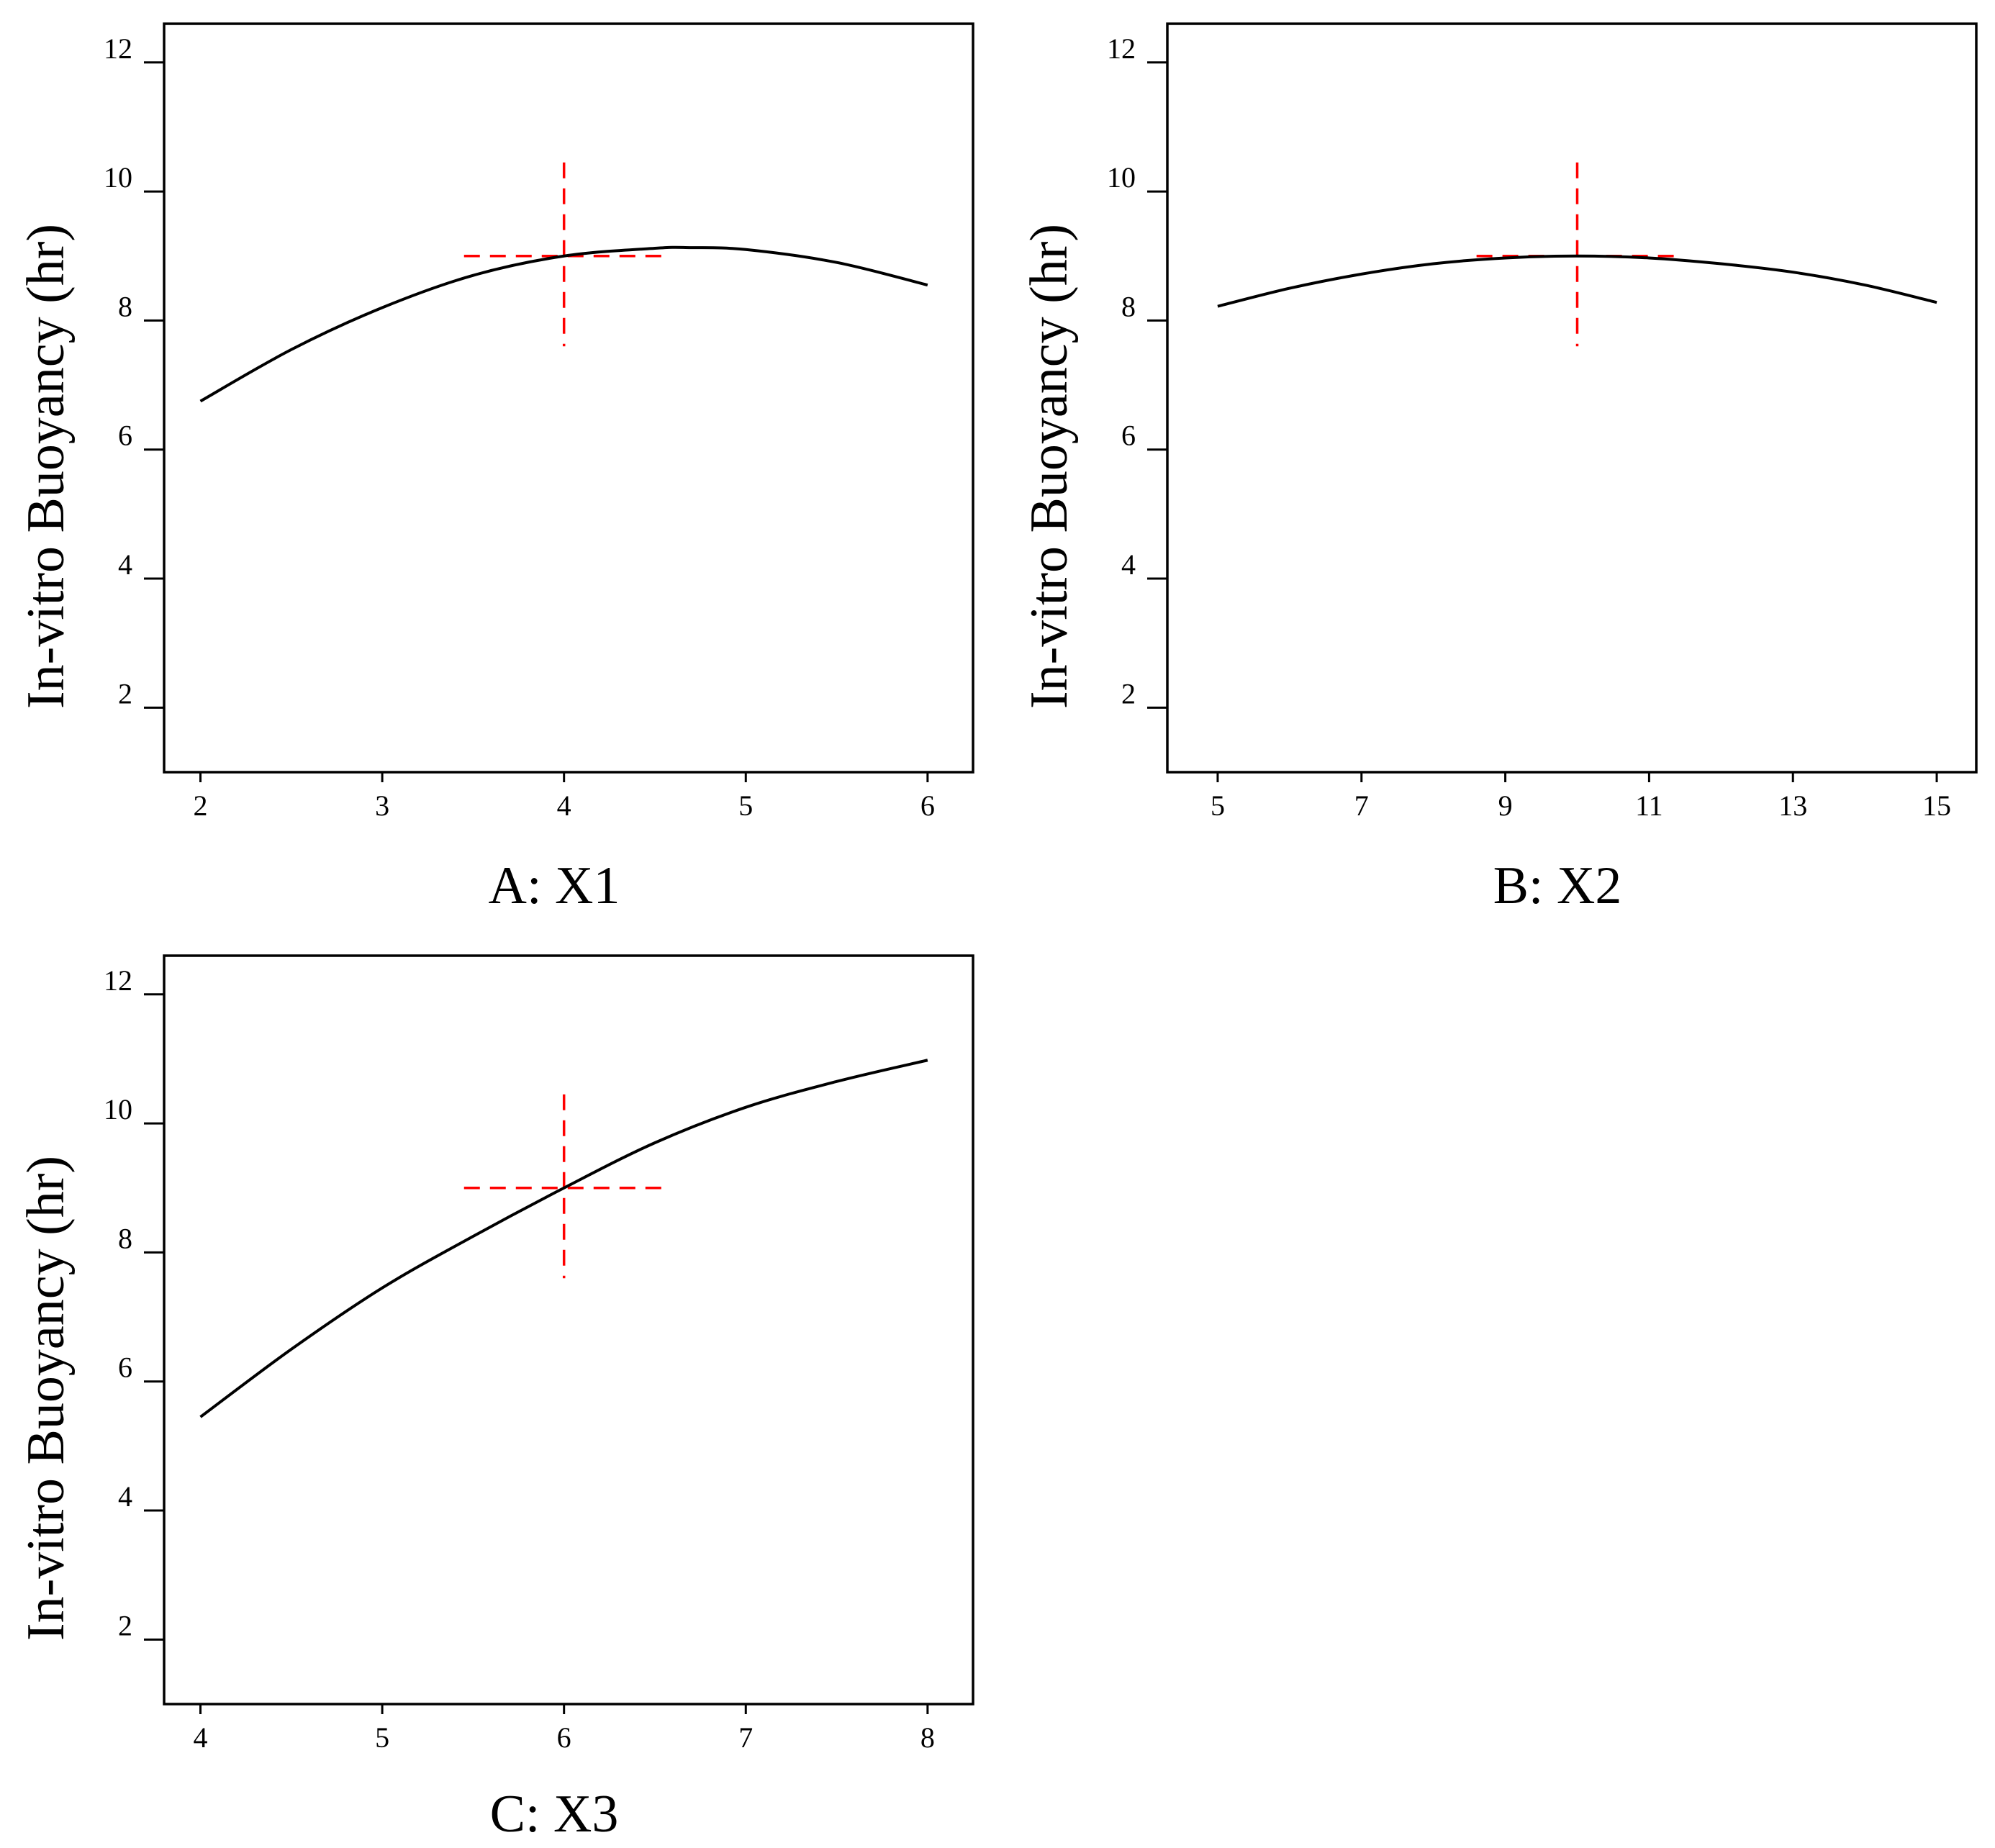 This screenshot has width=1995, height=1848. Describe the element at coordinates (1649, 805) in the screenshot. I see `x-tick-label: 11` at that location.